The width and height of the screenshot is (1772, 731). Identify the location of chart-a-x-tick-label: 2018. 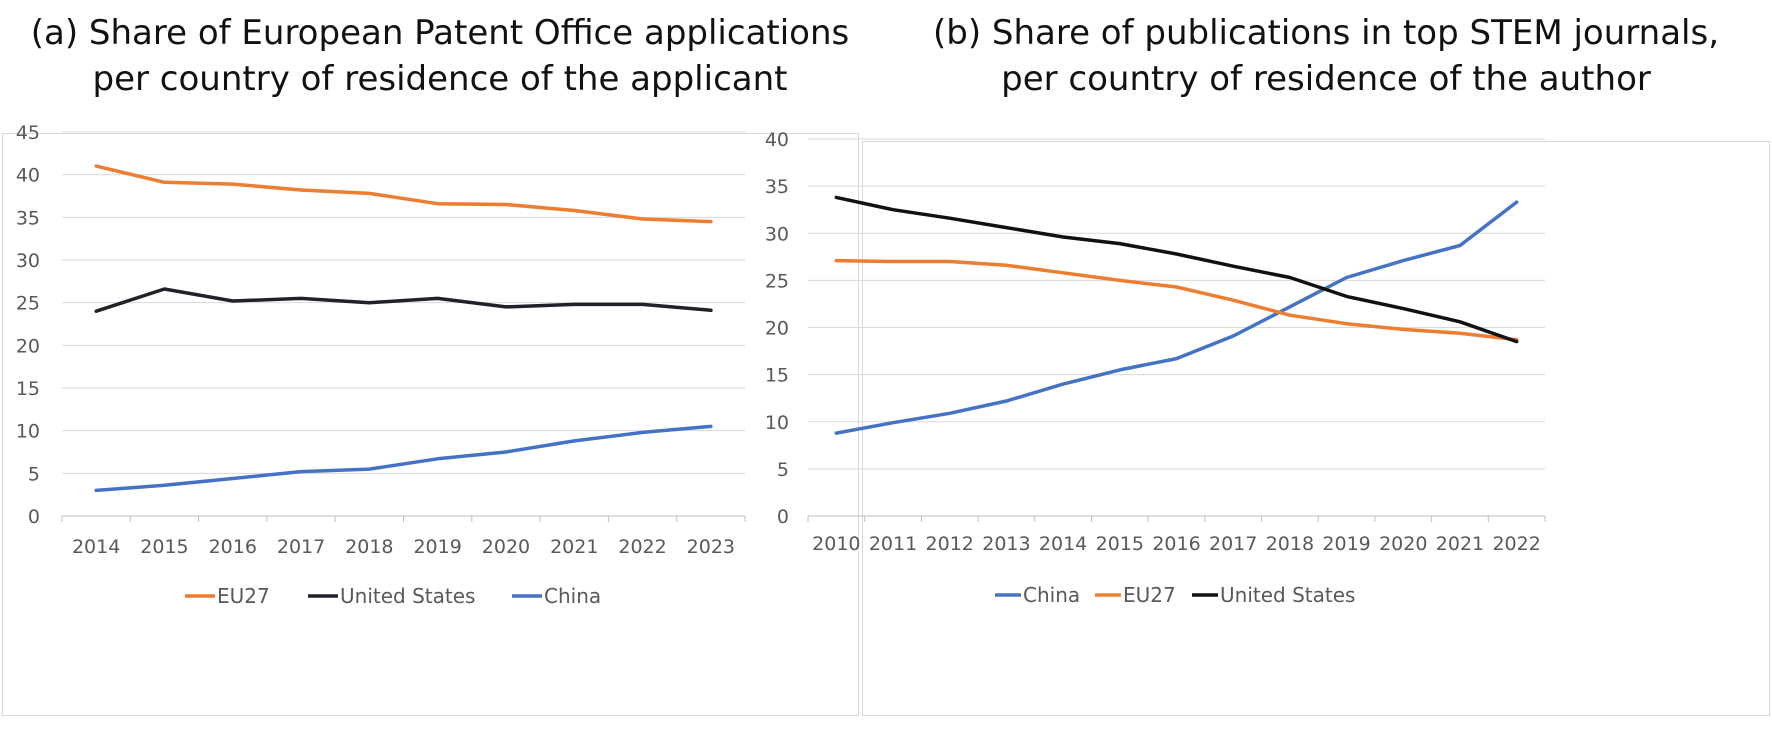
(369, 547).